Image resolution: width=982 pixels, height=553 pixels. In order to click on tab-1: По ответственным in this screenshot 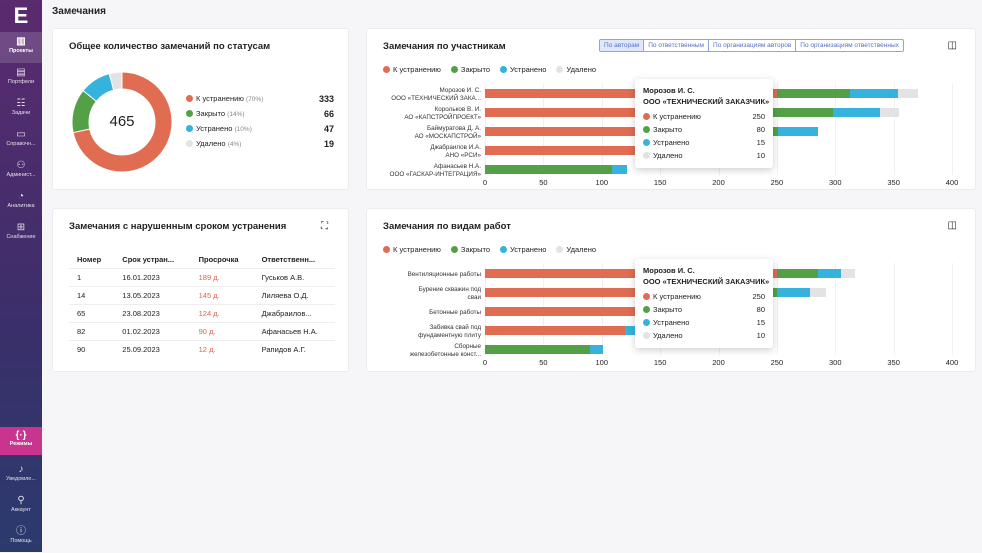, I will do `click(675, 45)`.